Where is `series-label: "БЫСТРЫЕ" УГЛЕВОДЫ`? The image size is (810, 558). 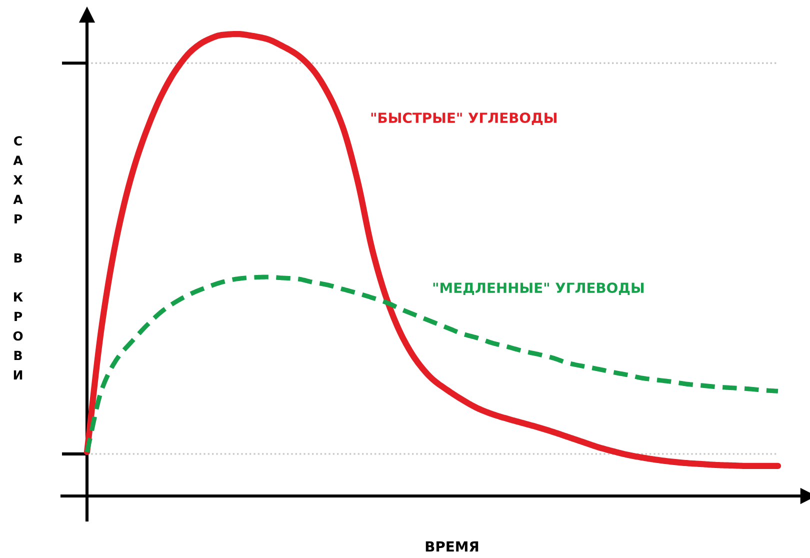
series-label: "БЫСТРЫЕ" УГЛЕВОДЫ is located at coordinates (463, 119).